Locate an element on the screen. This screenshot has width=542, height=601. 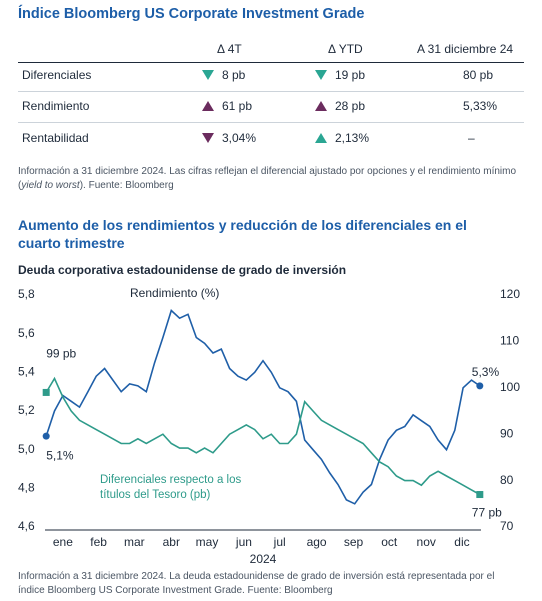
y2-tick-label: 70 is located at coordinates (507, 526).